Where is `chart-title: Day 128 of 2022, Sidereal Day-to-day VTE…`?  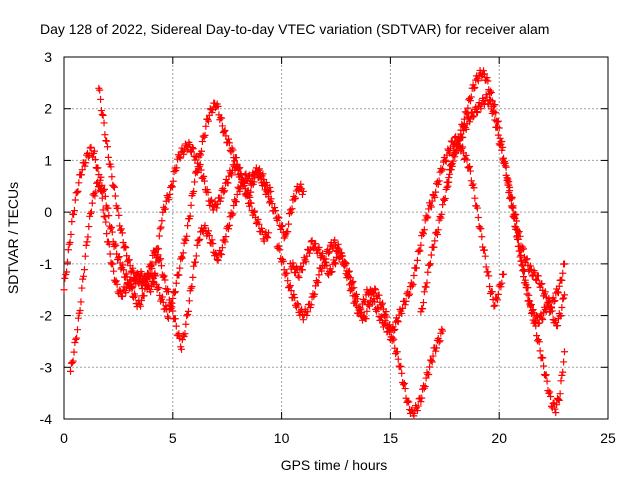 chart-title: Day 128 of 2022, Sidereal Day-to-day VTE… is located at coordinates (294, 29).